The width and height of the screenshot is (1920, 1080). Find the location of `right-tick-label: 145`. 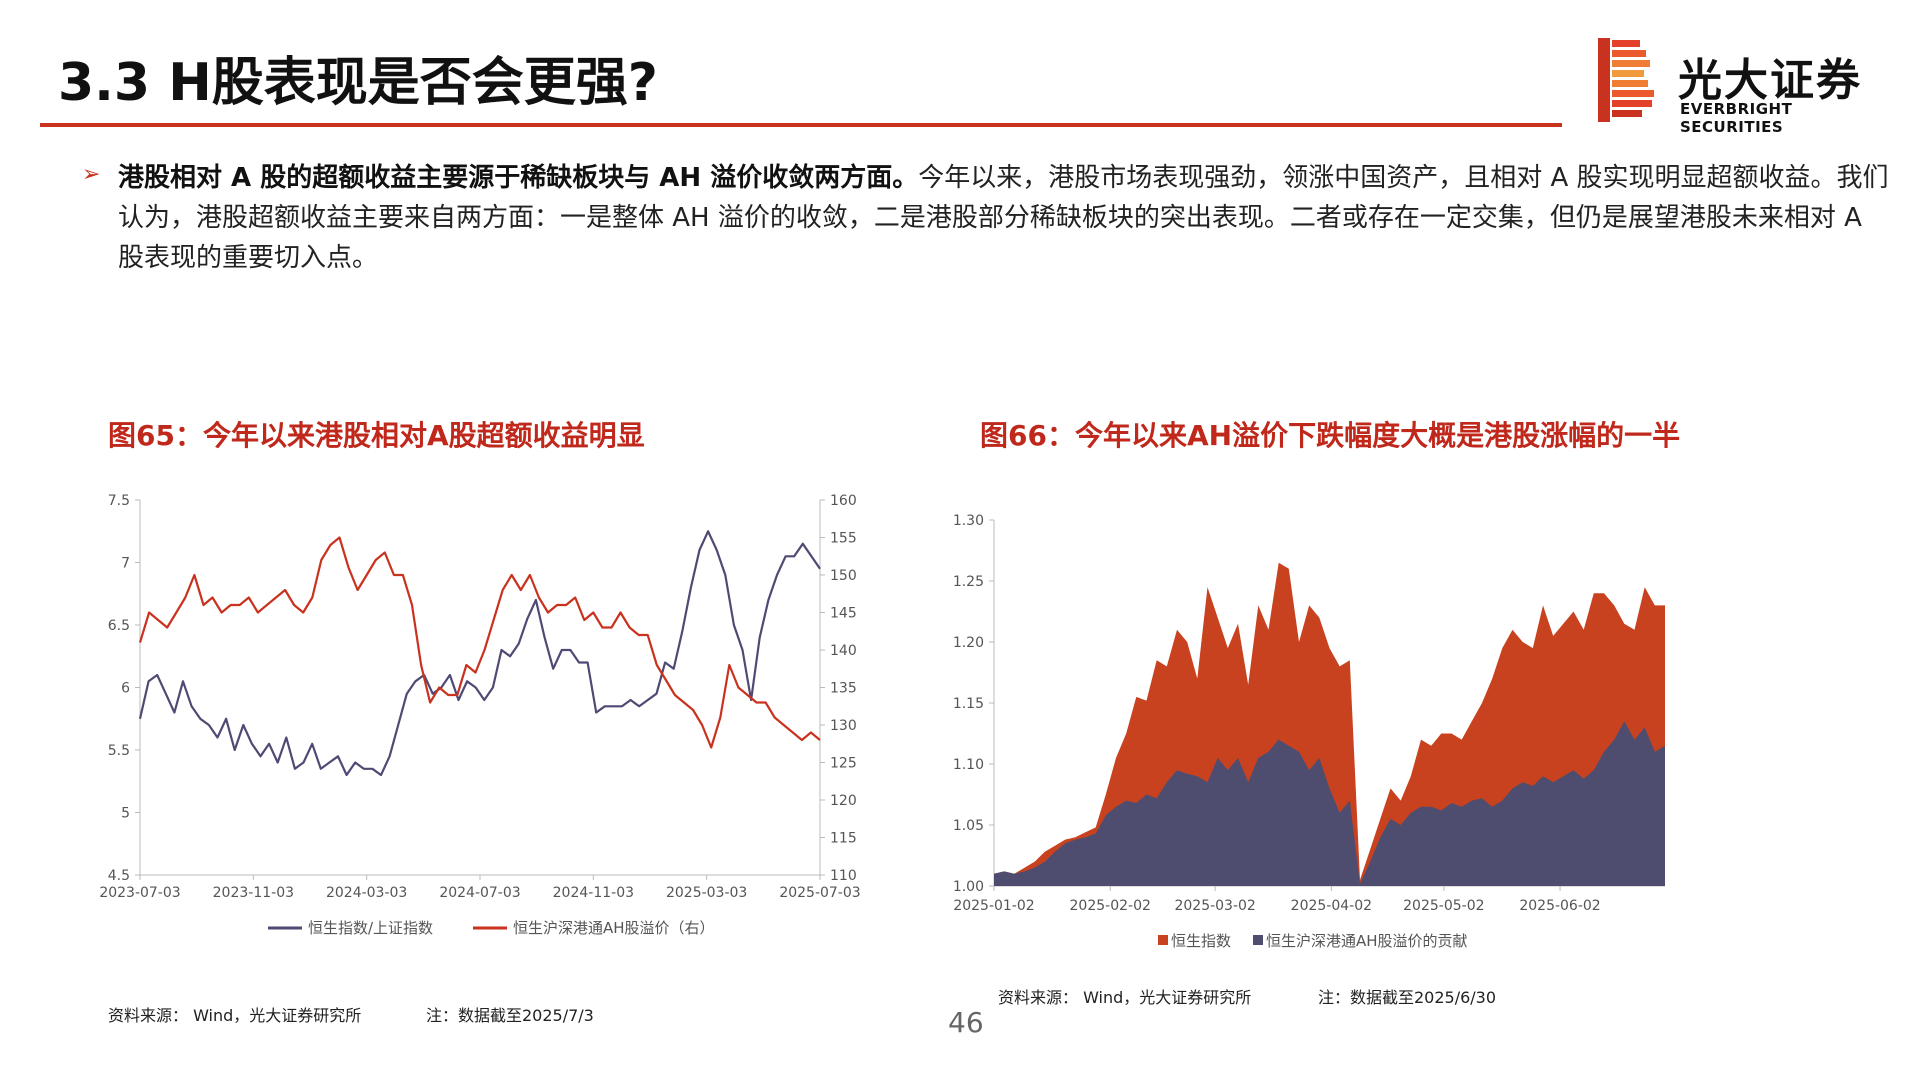

right-tick-label: 145 is located at coordinates (843, 614).